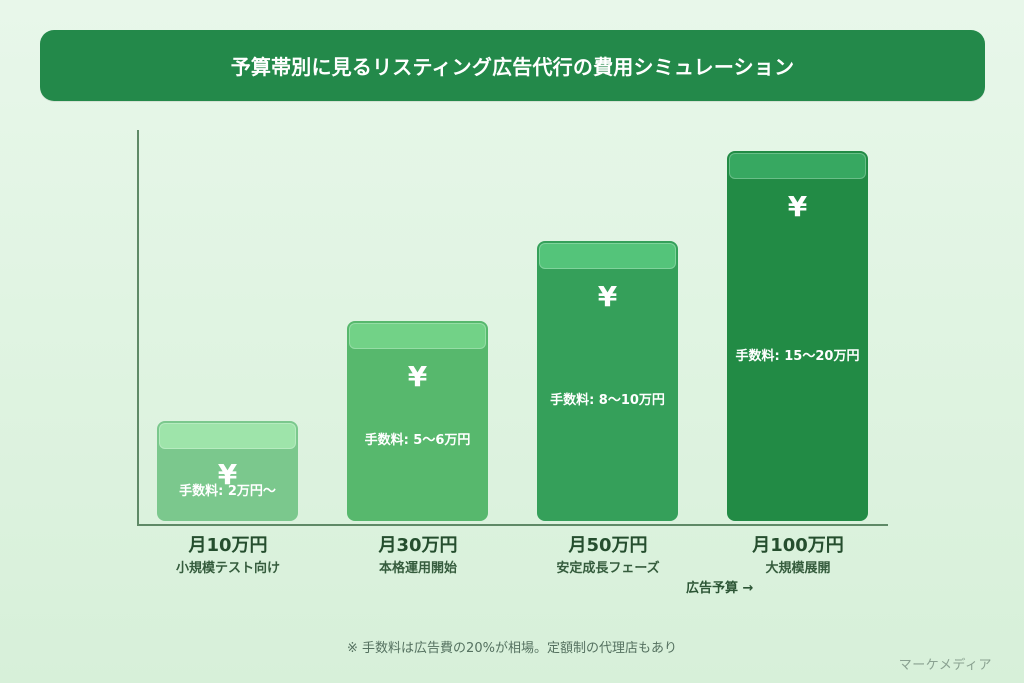 The image size is (1024, 683). I want to click on category-subtitle-4: 大規模展開, so click(798, 568).